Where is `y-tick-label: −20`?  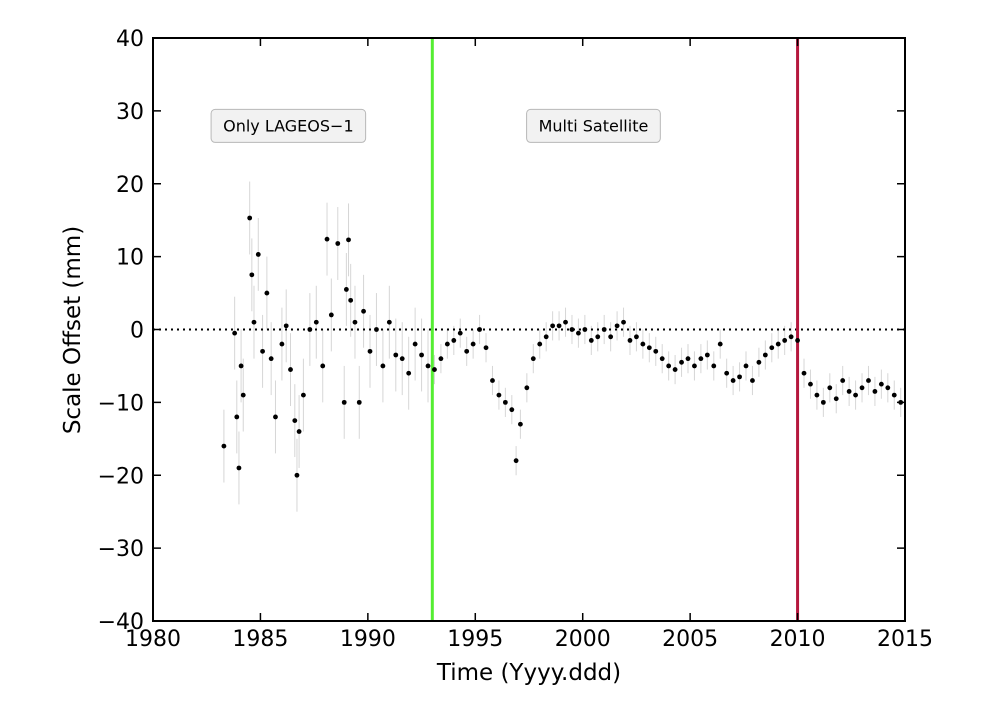 y-tick-label: −20 is located at coordinates (121, 476).